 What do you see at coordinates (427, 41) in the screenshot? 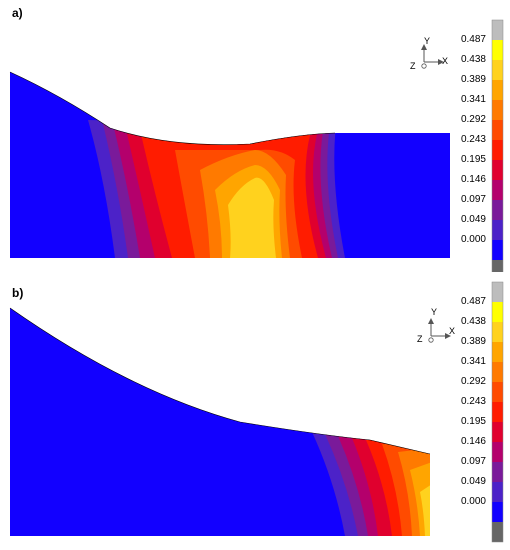
I see `axis-y-label-a: Y` at bounding box center [427, 41].